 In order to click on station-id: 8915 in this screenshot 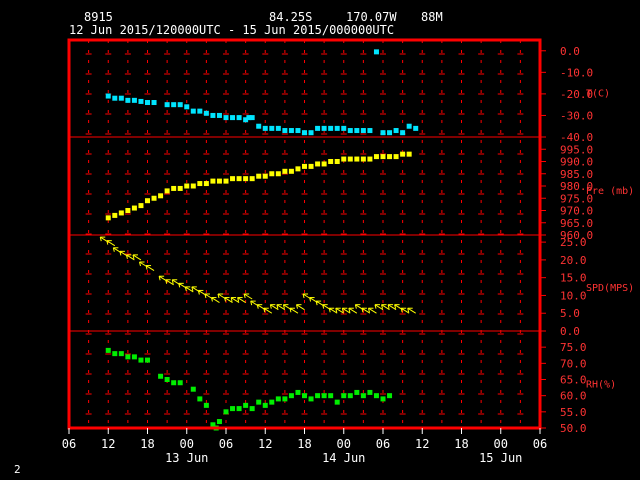, I will do `click(98, 17)`.